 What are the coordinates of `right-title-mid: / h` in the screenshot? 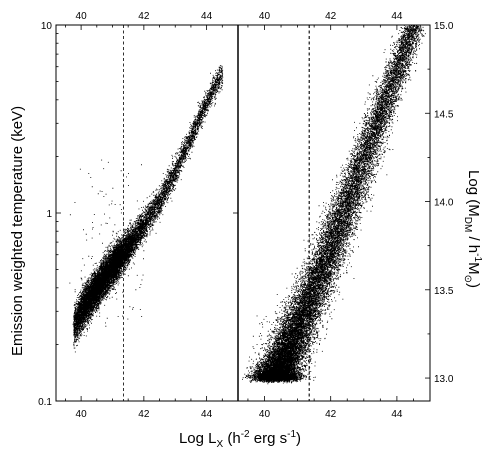 It's located at (473, 242).